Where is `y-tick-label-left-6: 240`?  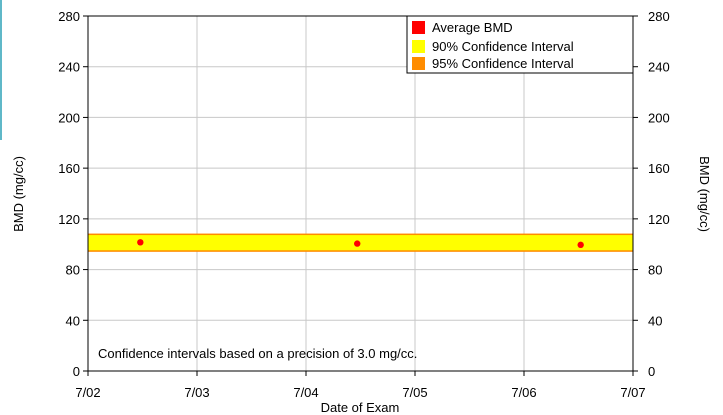
y-tick-label-left-6: 240 is located at coordinates (69, 67).